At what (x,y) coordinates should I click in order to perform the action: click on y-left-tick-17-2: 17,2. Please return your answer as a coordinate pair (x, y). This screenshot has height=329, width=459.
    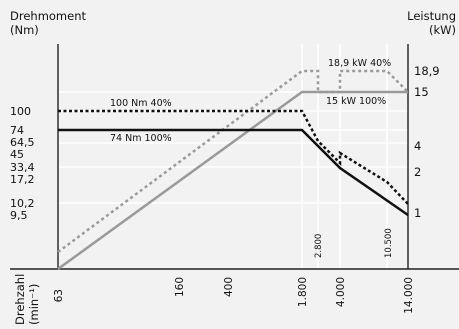
    Looking at the image, I should click on (22, 179).